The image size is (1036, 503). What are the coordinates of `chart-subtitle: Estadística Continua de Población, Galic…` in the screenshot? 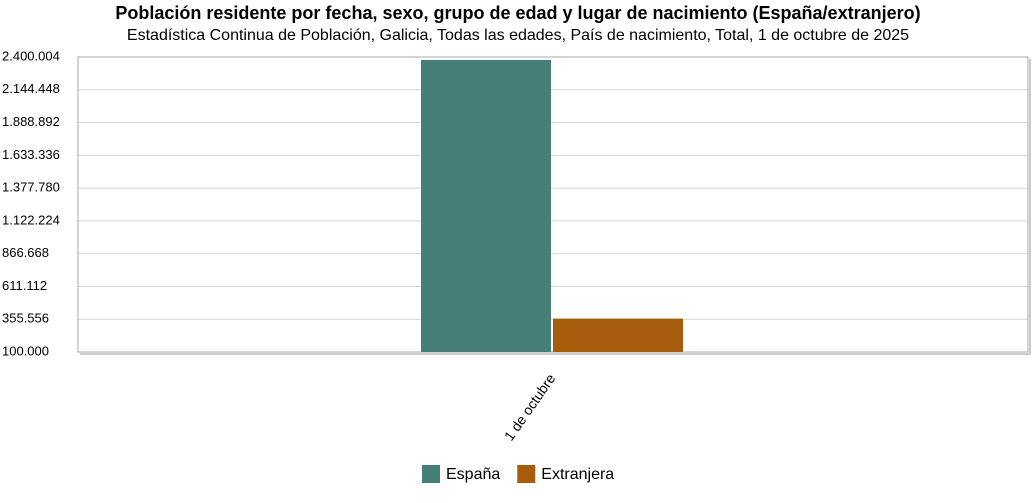 It's located at (518, 35).